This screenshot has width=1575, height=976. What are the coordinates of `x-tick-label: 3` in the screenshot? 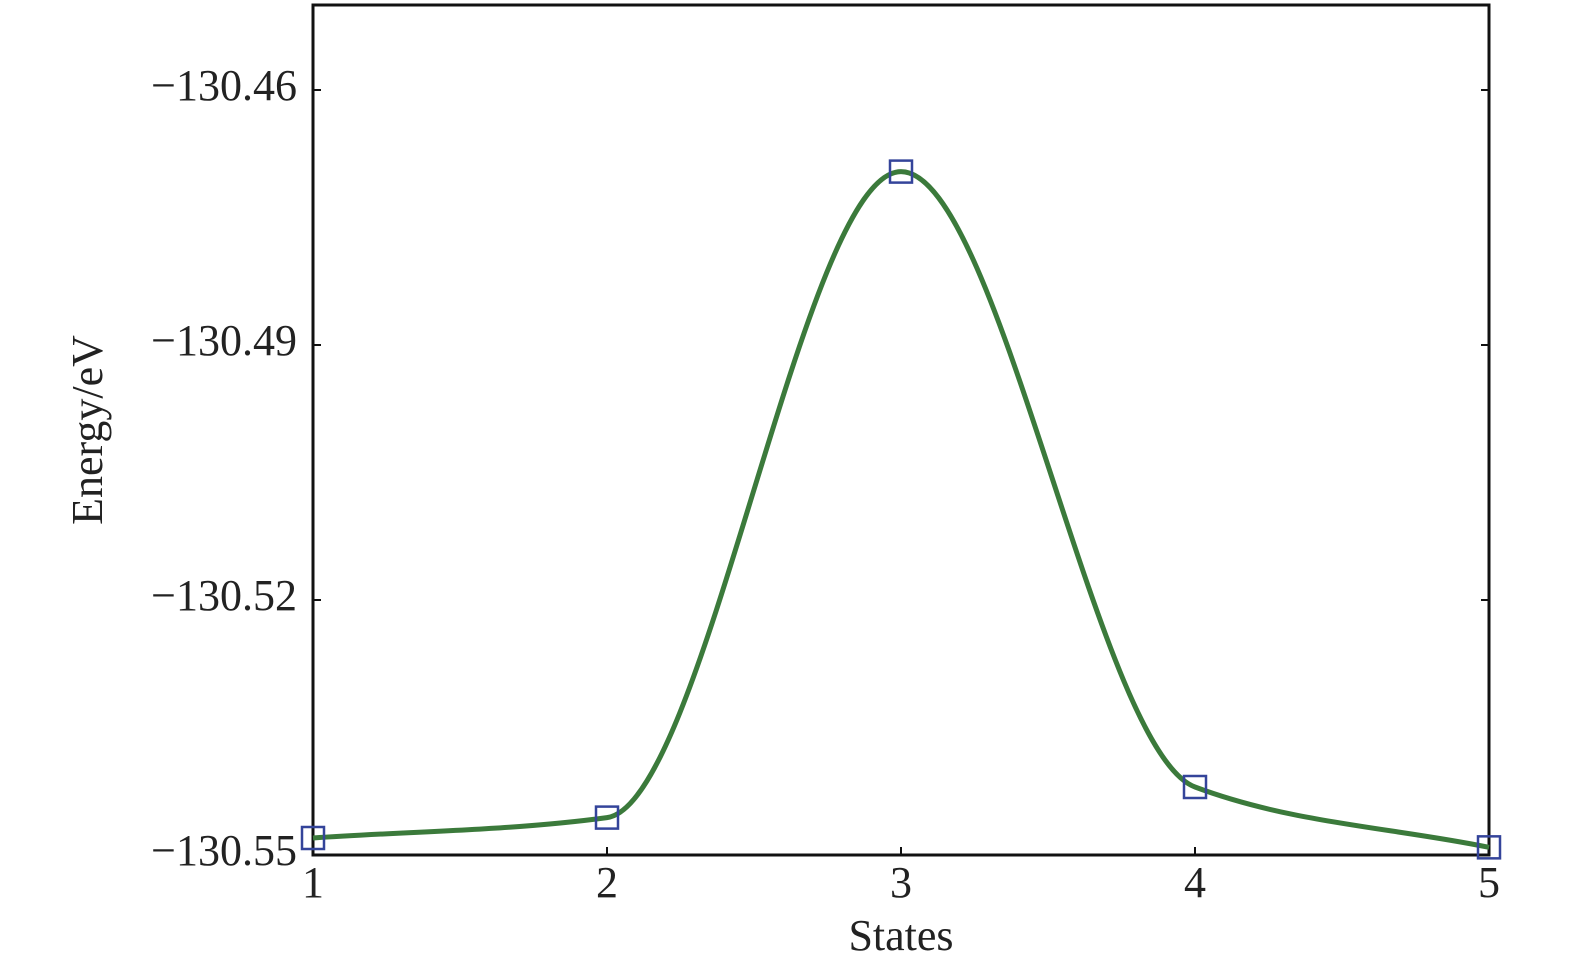 It's located at (901, 882).